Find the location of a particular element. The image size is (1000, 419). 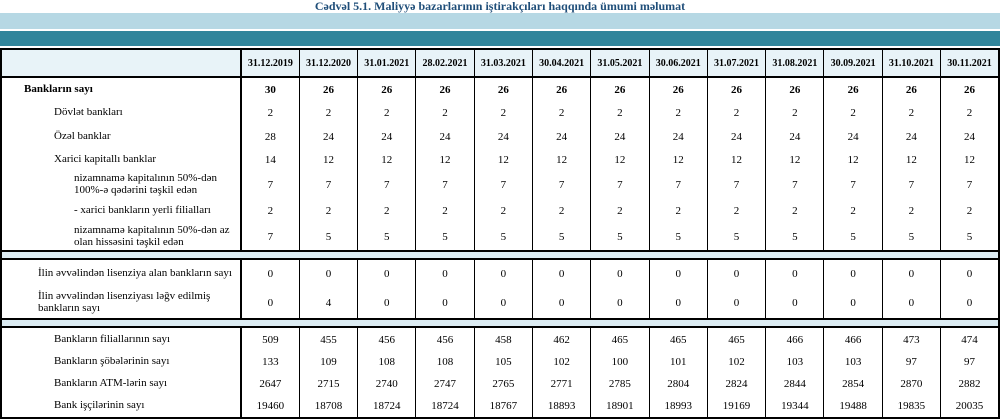

row-label: Bankların şöbələrinin sayı is located at coordinates (121, 362).